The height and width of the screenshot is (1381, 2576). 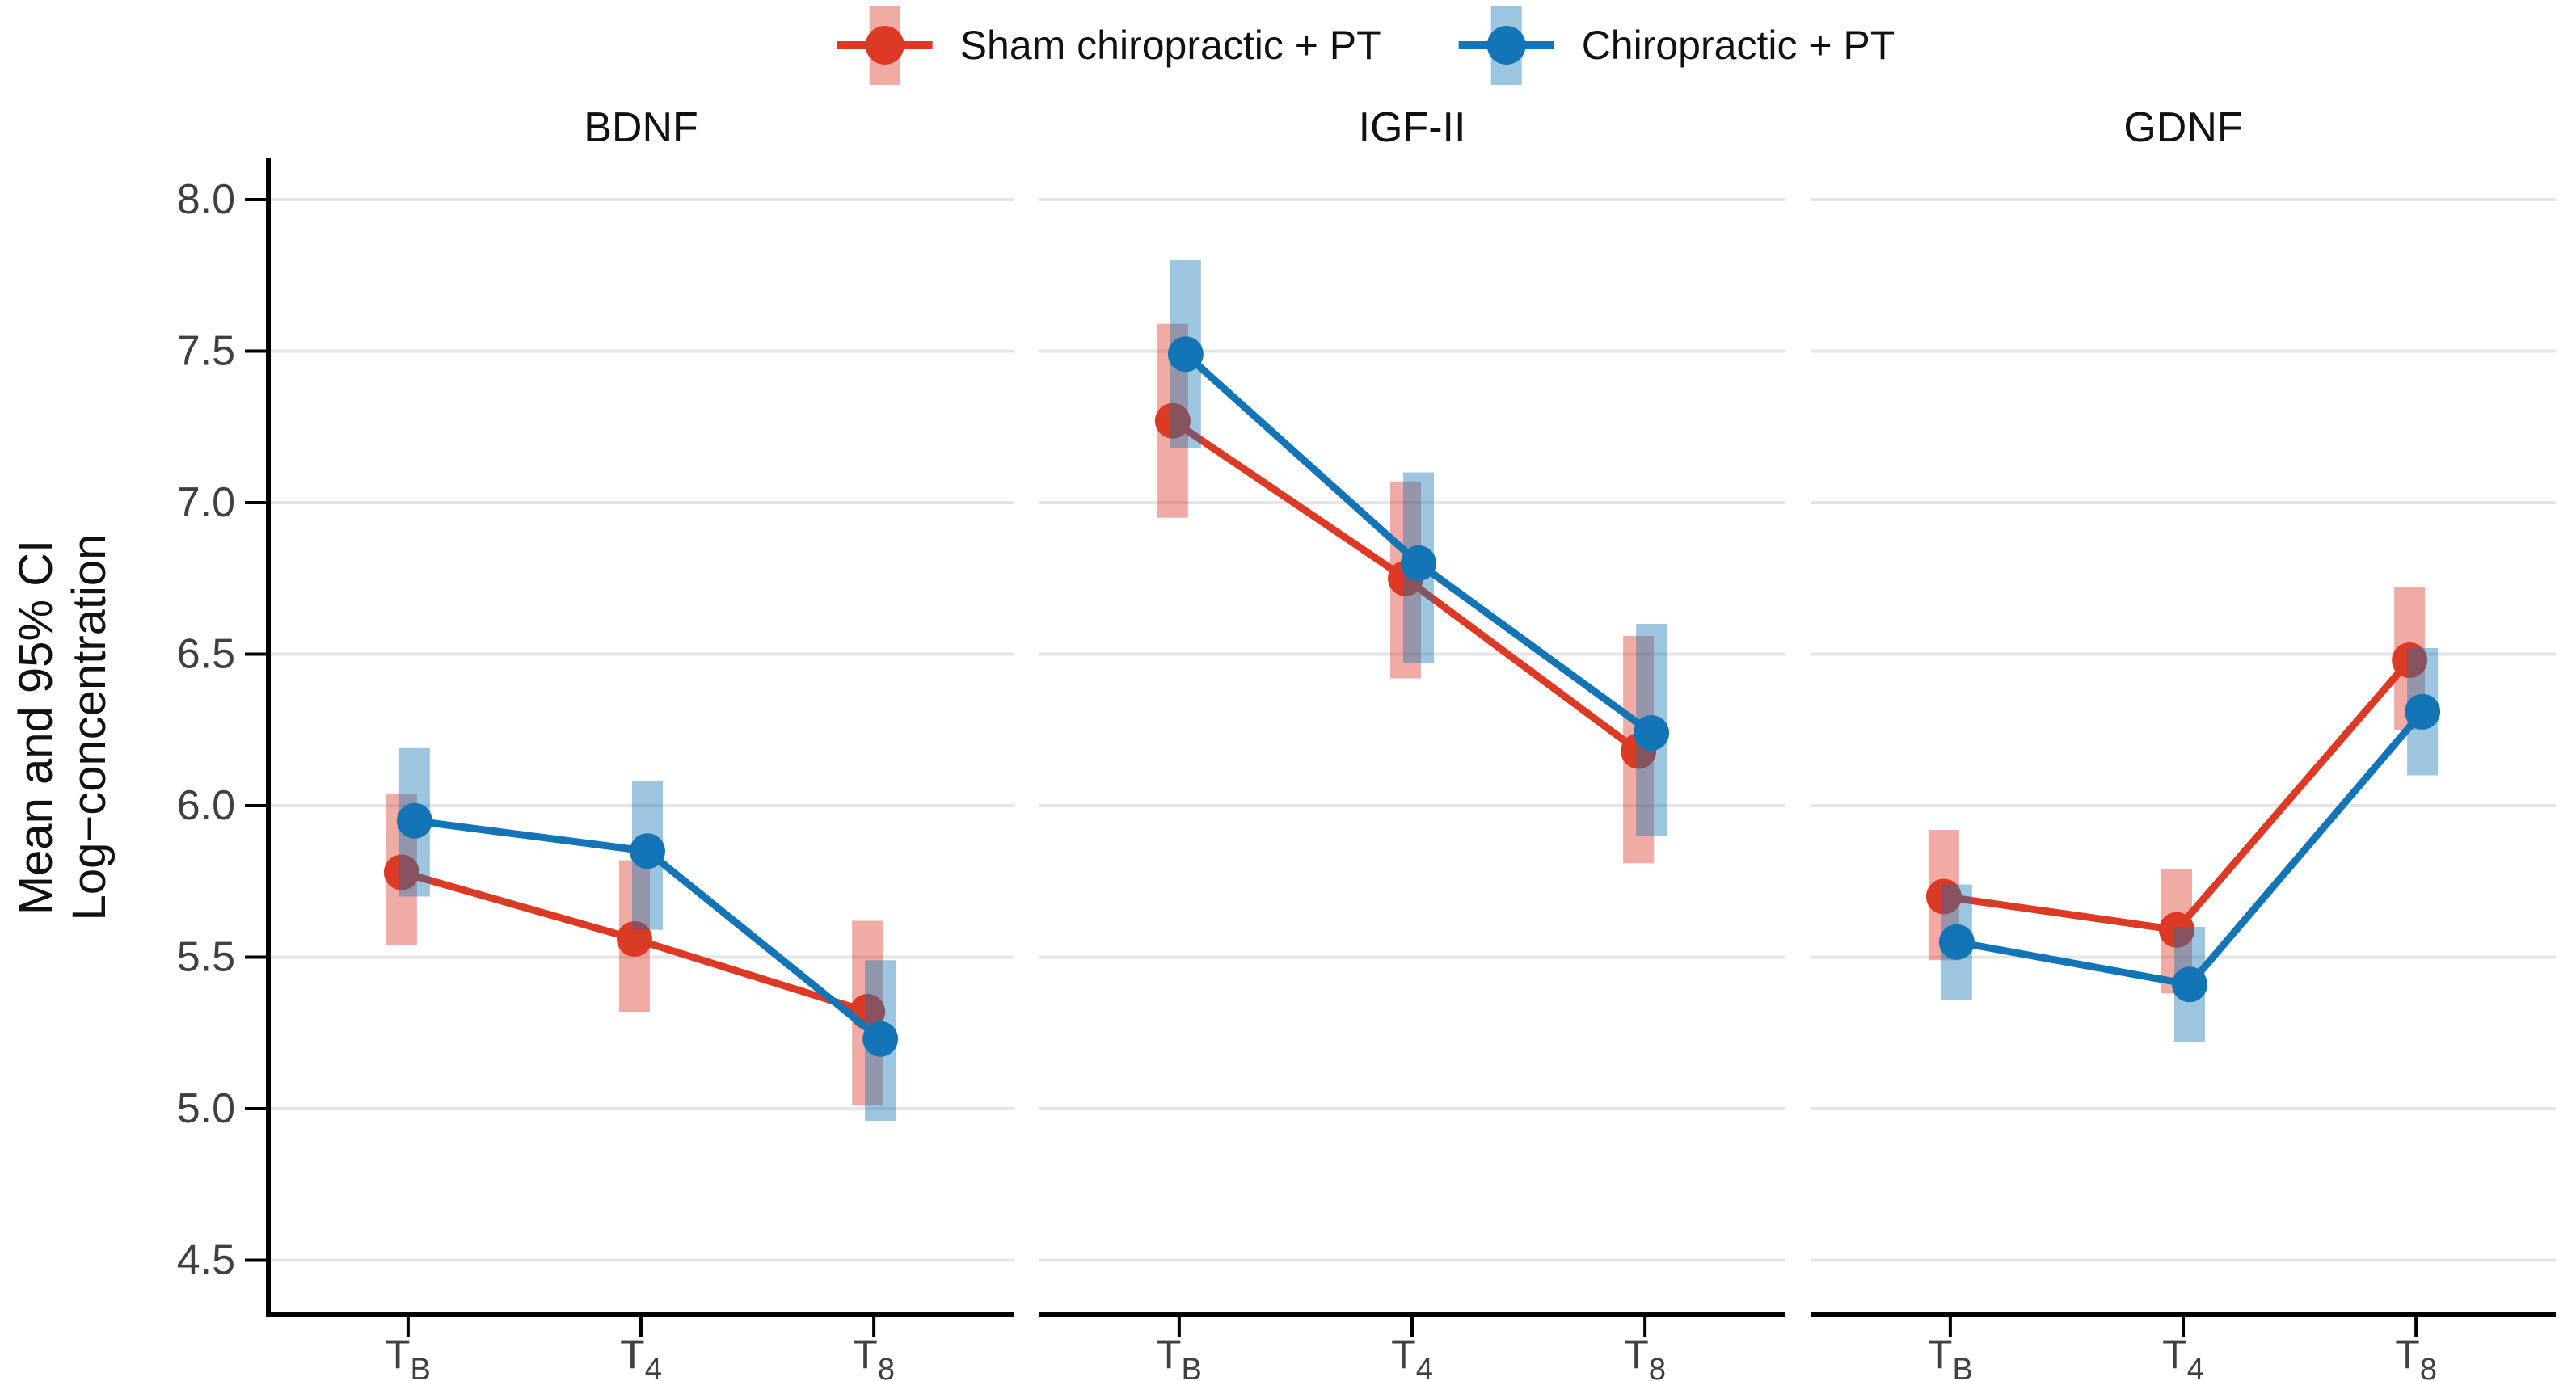 I want to click on legend-label-sham: Sham chiropractic + PT, so click(x=1170, y=45).